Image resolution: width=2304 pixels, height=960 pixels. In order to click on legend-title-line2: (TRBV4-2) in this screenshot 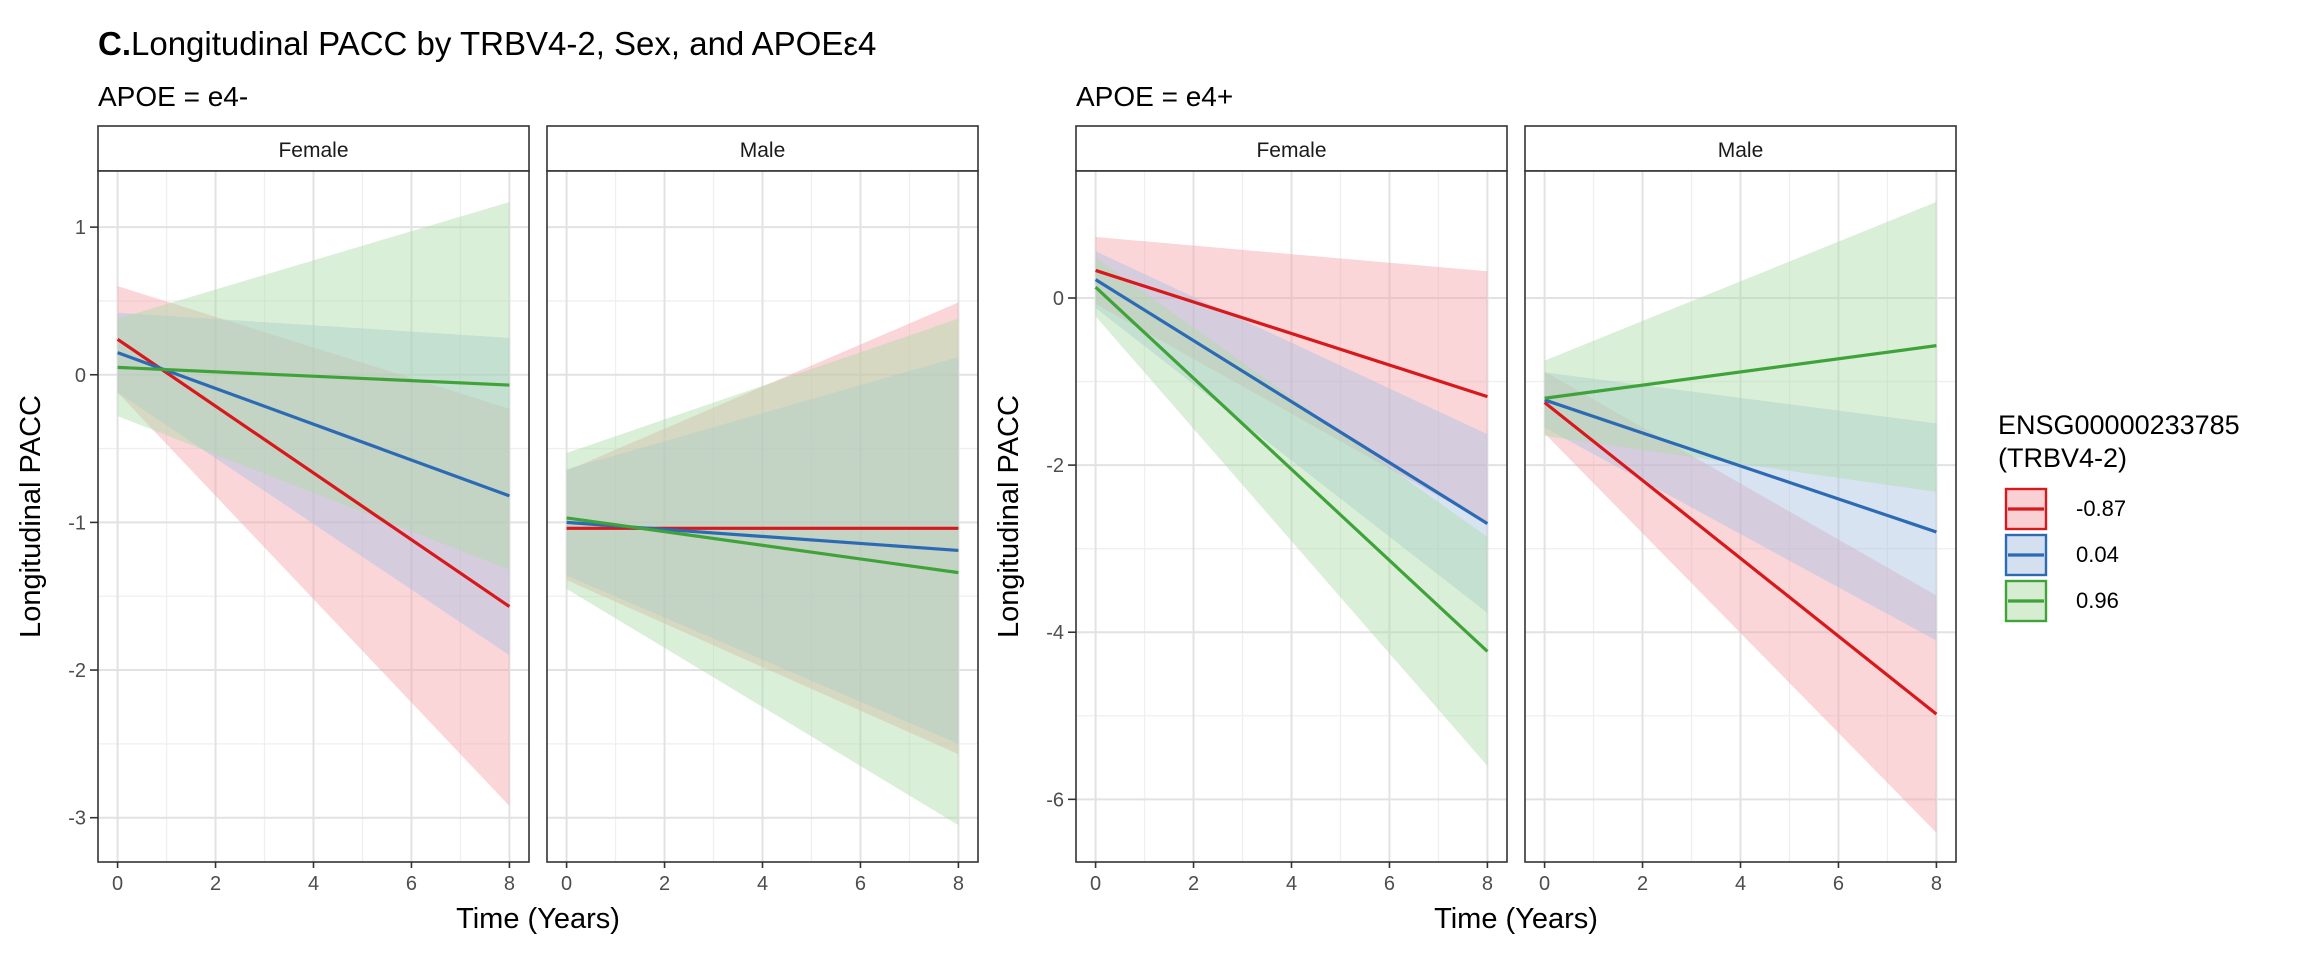, I will do `click(2062, 458)`.